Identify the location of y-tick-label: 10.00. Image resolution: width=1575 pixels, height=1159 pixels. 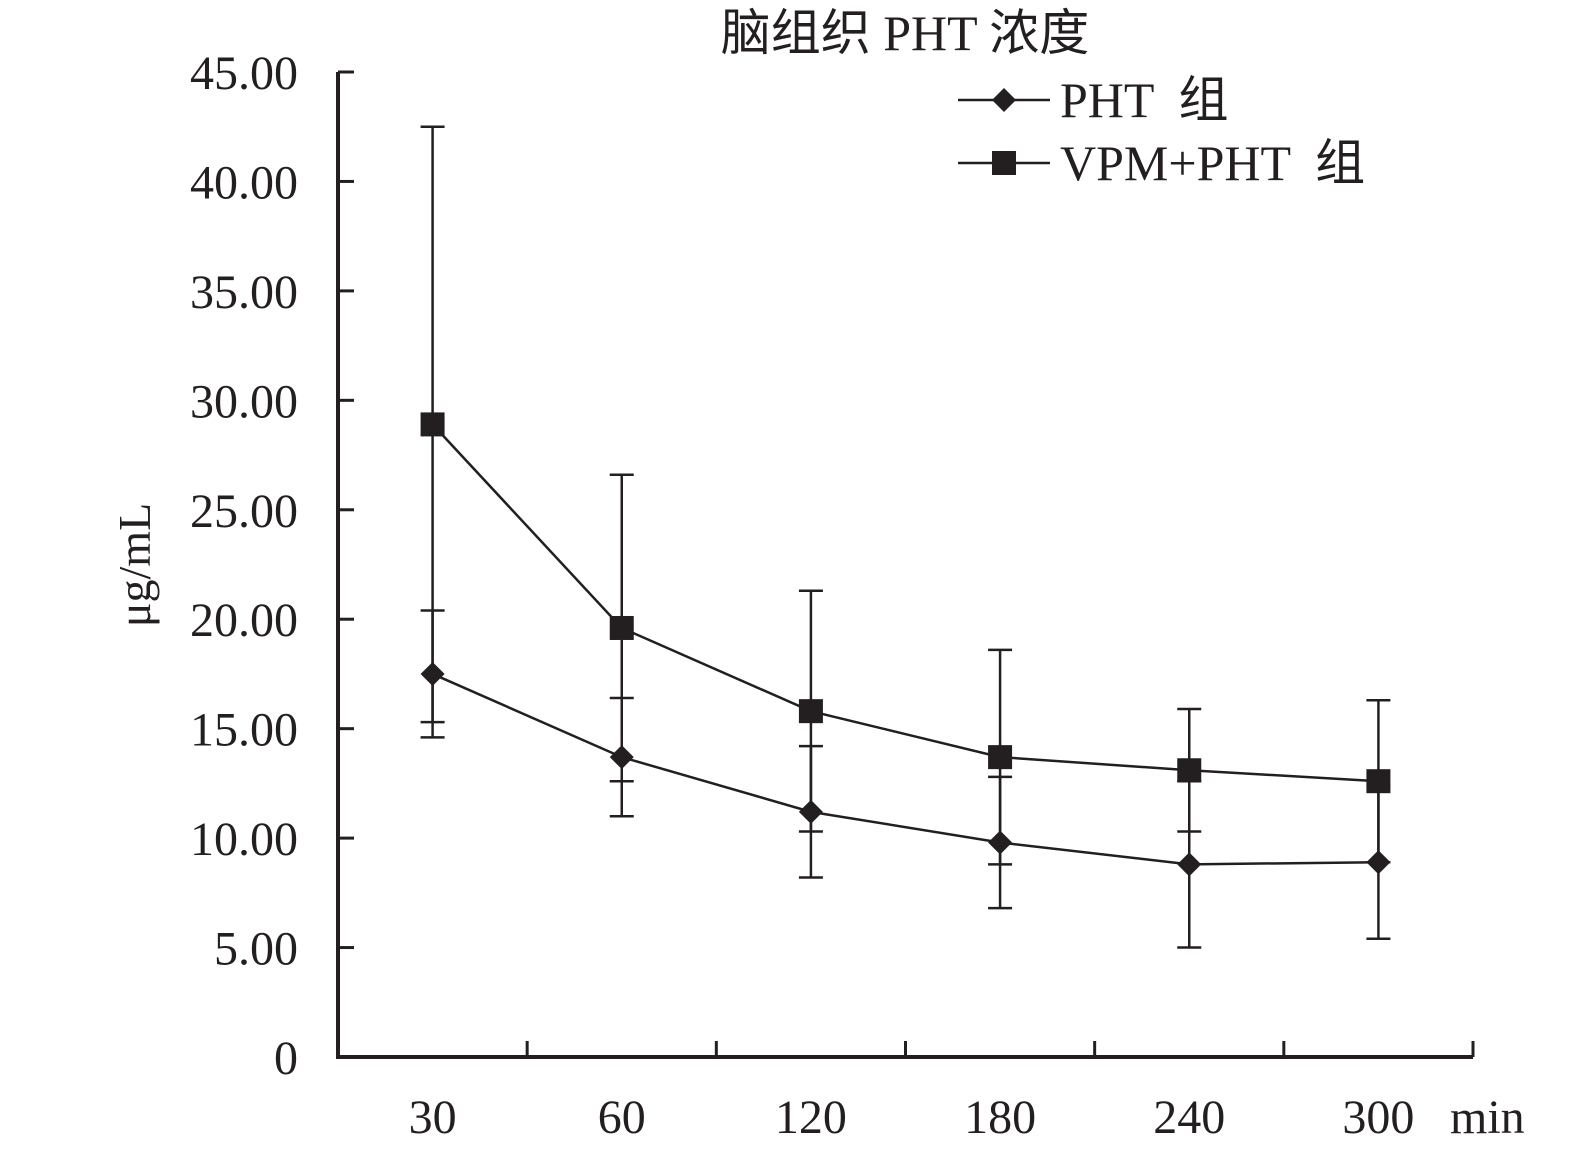
(244, 839).